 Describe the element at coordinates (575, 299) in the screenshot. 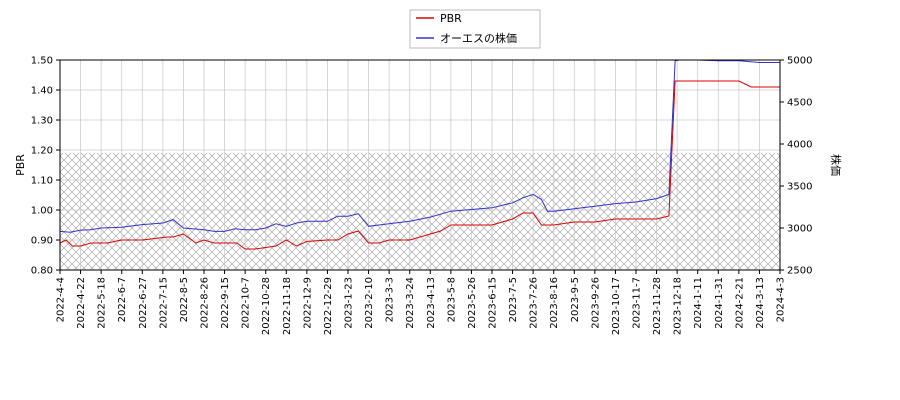

I see `x-tick-label: 2023-9-5` at that location.